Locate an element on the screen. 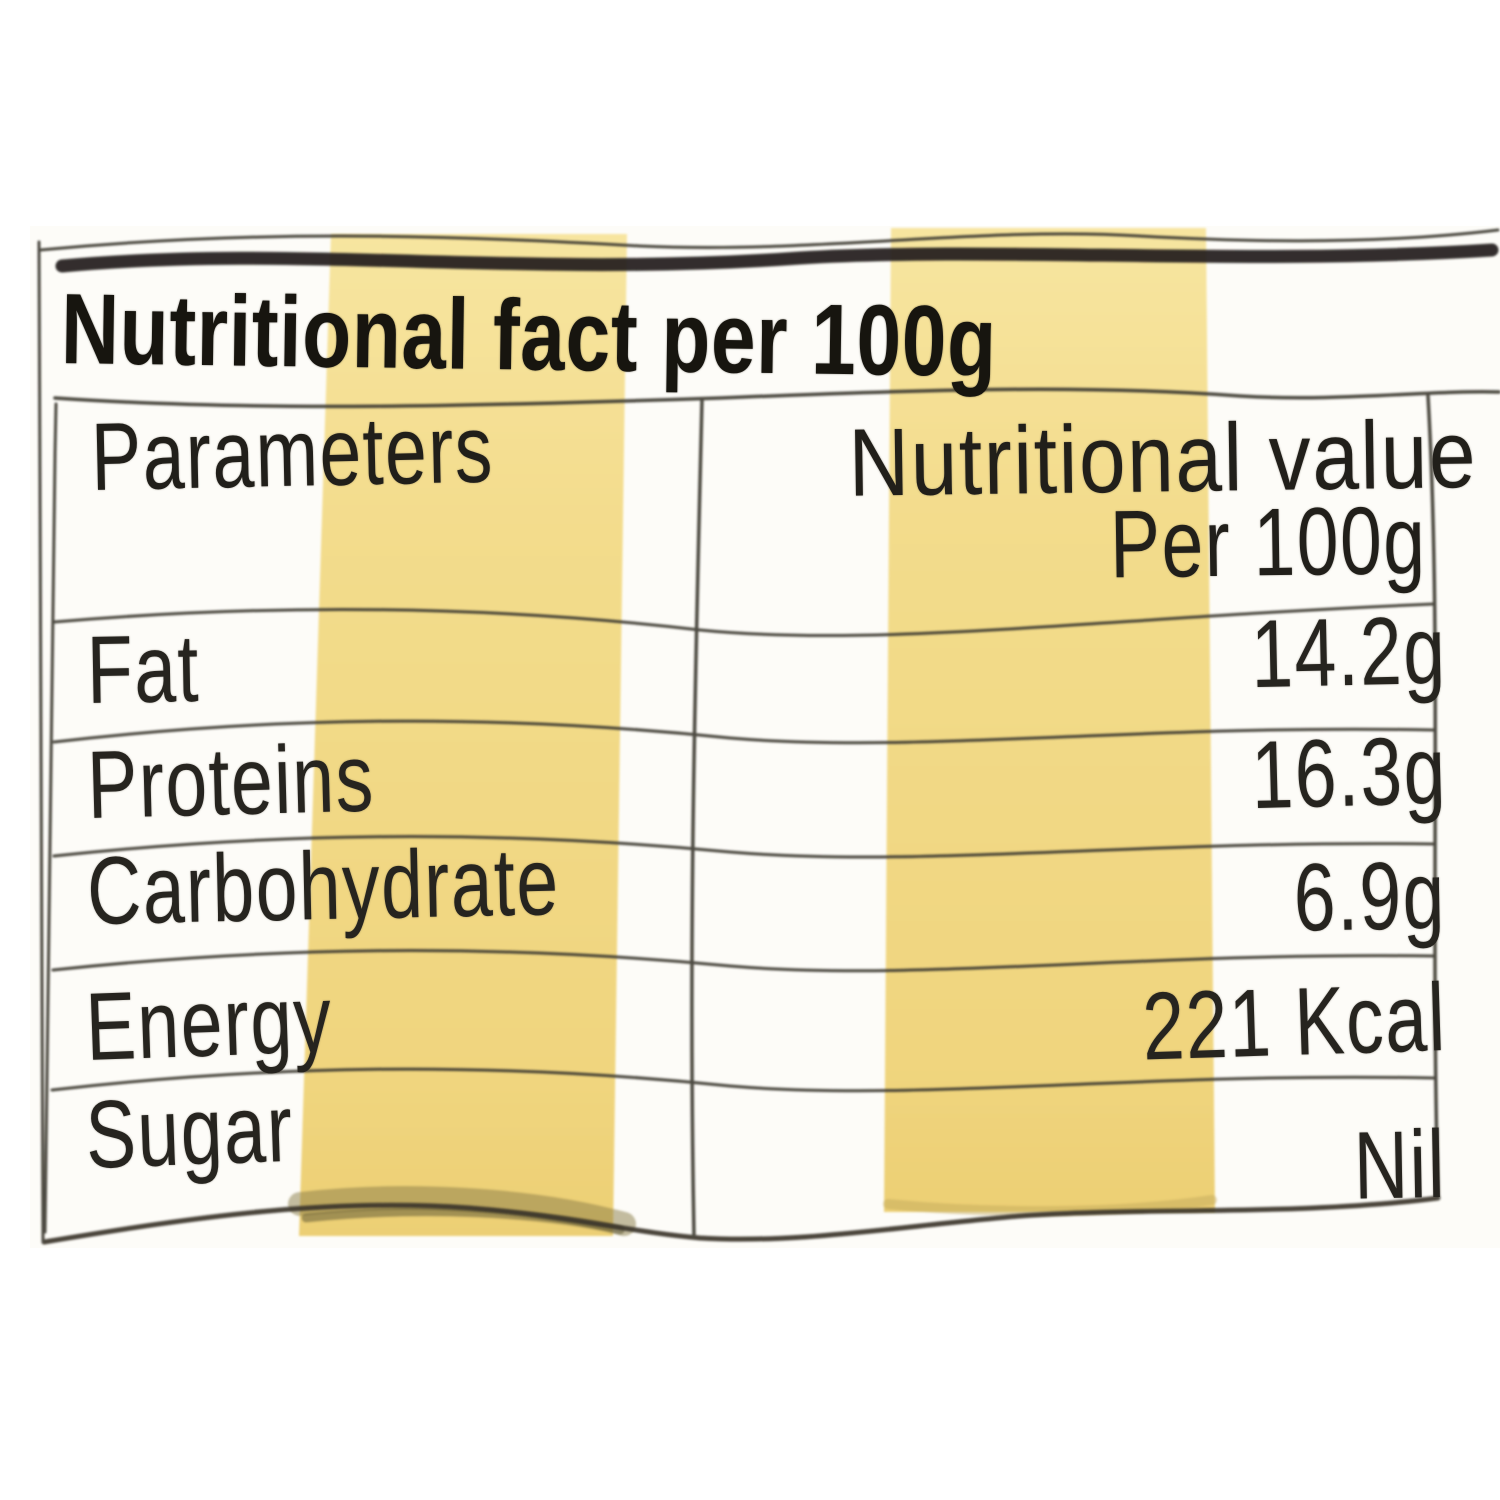 The height and width of the screenshot is (1500, 1500). row-energy-value: 221 Kcal is located at coordinates (1295, 1022).